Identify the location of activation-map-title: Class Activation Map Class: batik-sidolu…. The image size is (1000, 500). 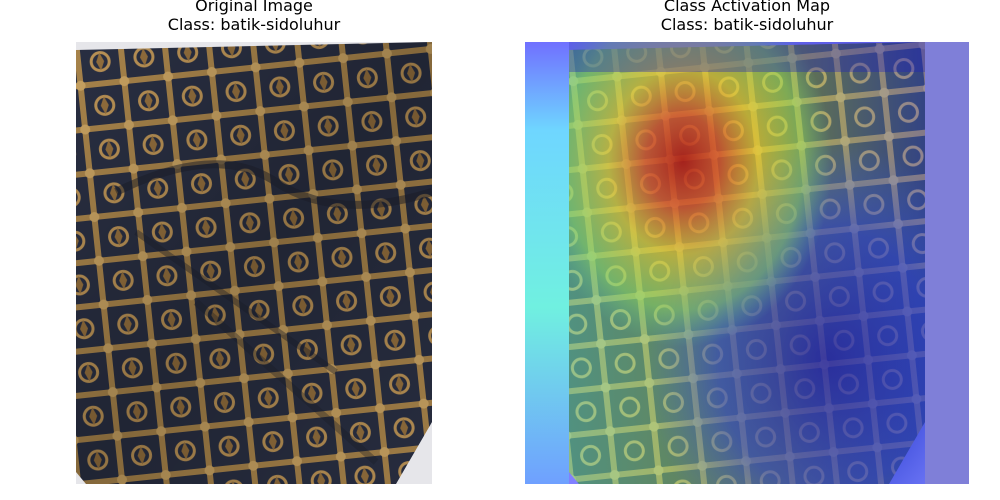
(747, 17).